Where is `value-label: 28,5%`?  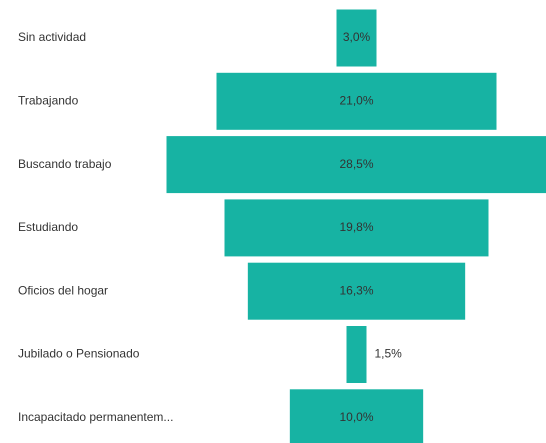
value-label: 28,5% is located at coordinates (356, 164).